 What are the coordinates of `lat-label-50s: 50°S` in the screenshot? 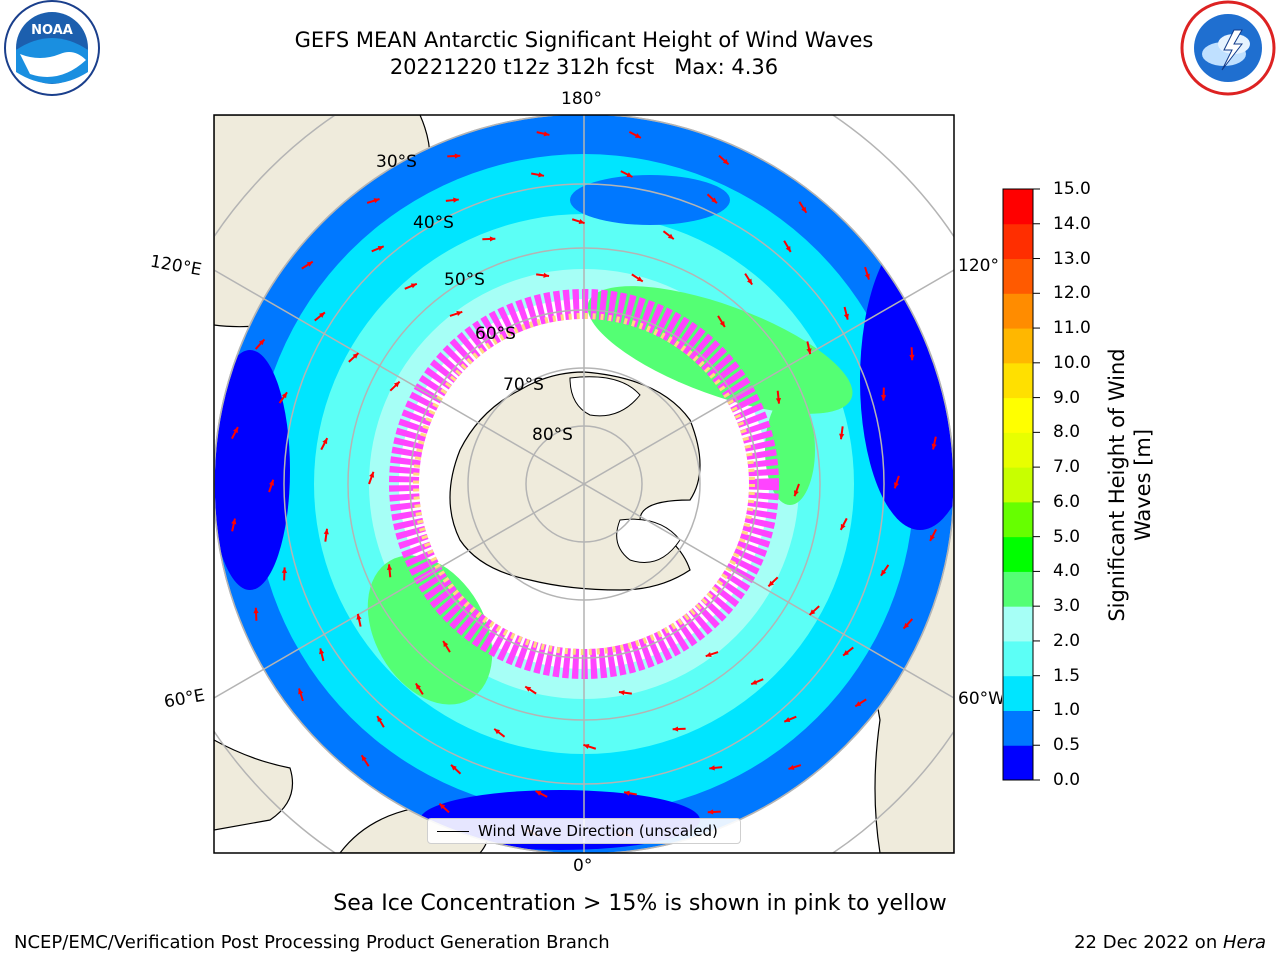 It's located at (464, 280).